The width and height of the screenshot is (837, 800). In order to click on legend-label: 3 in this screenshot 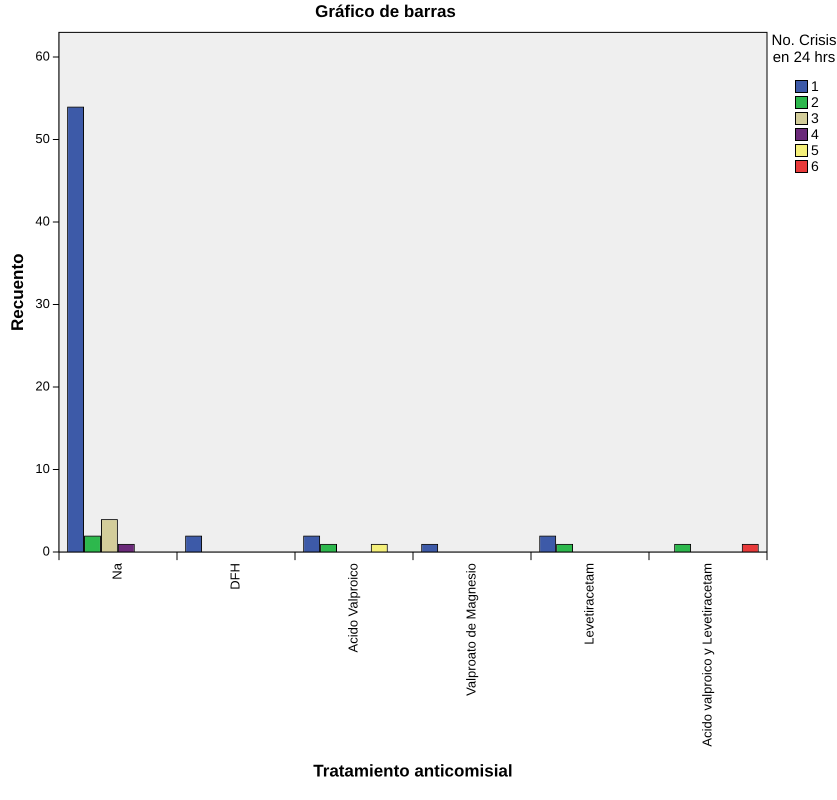, I will do `click(815, 118)`.